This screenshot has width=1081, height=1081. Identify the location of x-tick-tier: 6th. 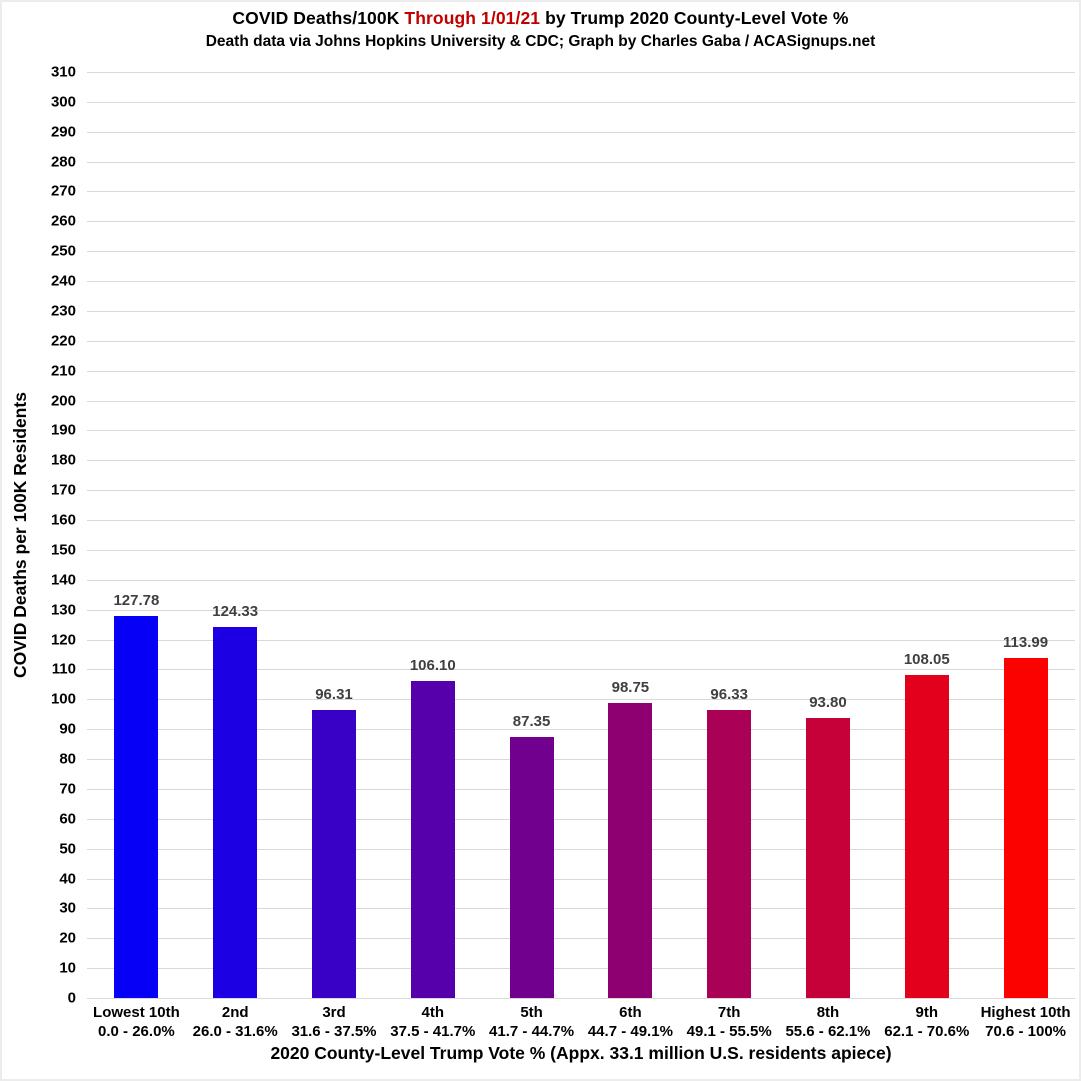
(630, 1012).